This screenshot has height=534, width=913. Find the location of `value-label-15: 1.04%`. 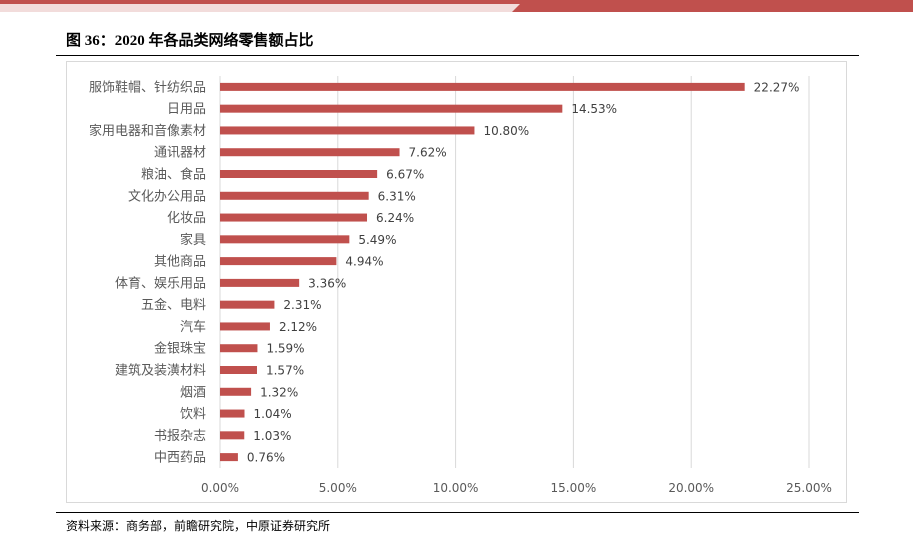

value-label-15: 1.04% is located at coordinates (273, 414).